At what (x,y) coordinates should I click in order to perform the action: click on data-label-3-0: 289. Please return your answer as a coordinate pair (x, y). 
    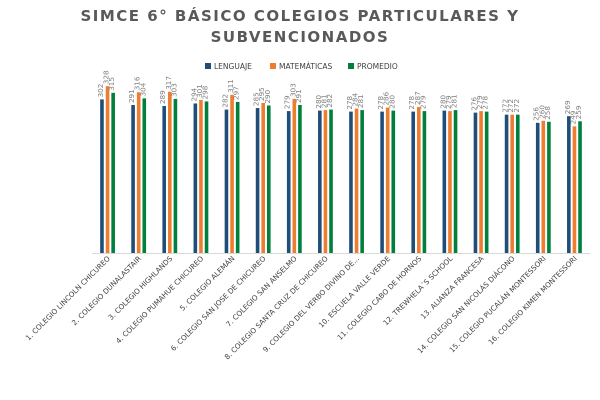
    Looking at the image, I should click on (162, 97).